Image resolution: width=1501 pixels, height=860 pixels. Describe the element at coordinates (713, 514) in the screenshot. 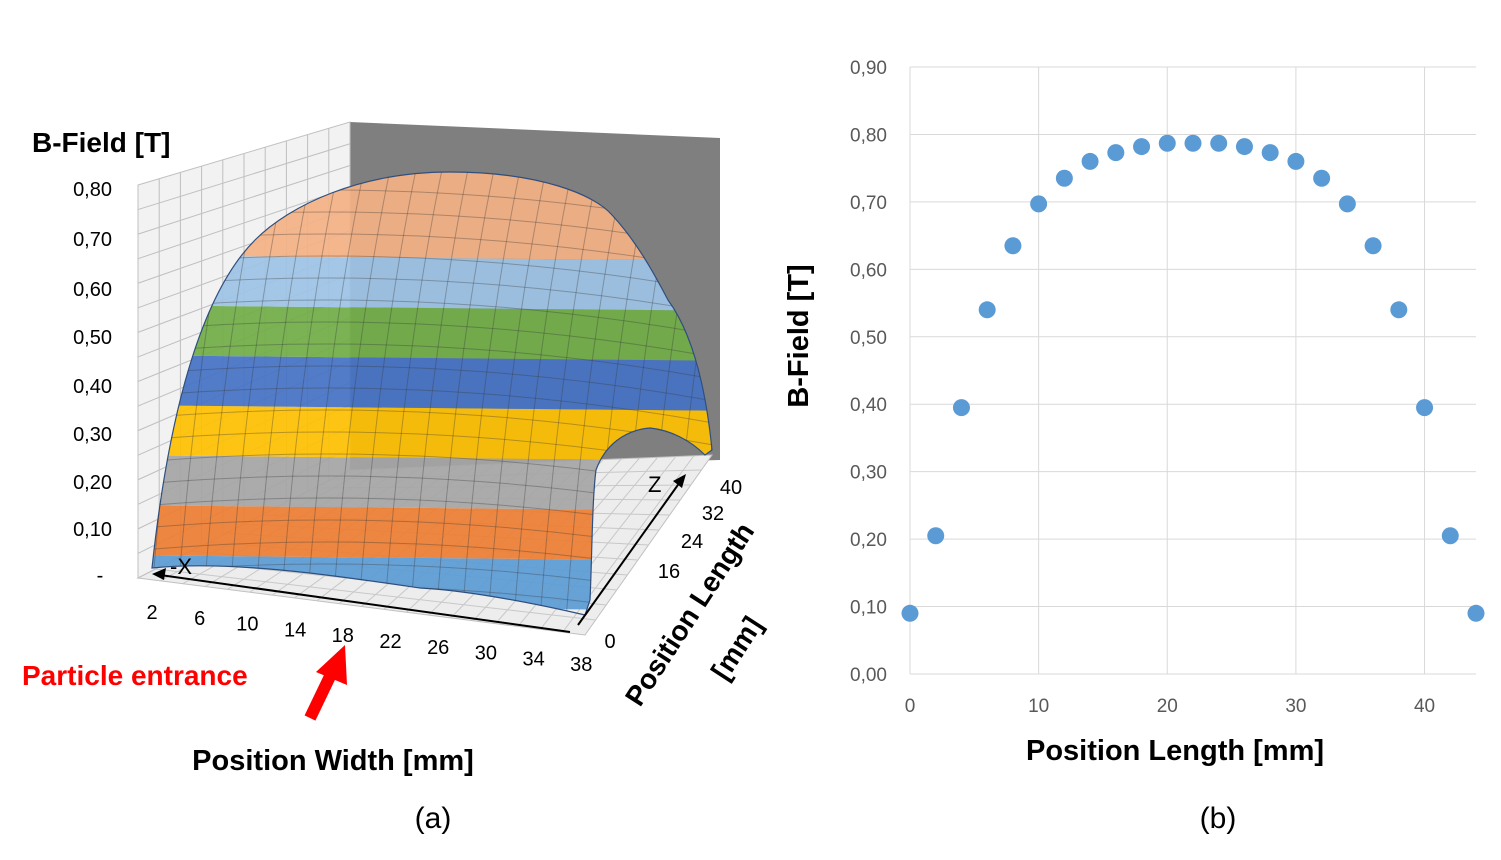

I see `surface-length-tick: 32` at that location.